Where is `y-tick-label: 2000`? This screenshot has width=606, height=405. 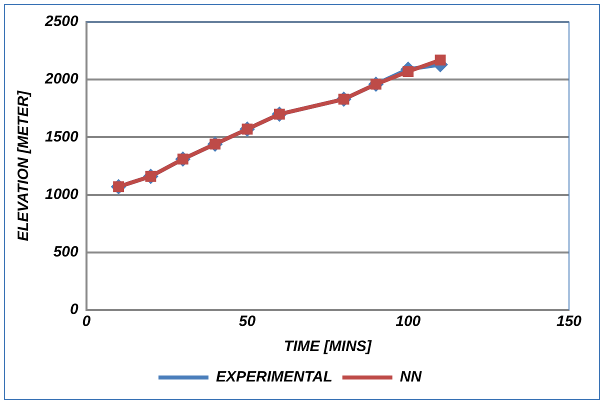
y-tick-label: 2000 is located at coordinates (62, 79).